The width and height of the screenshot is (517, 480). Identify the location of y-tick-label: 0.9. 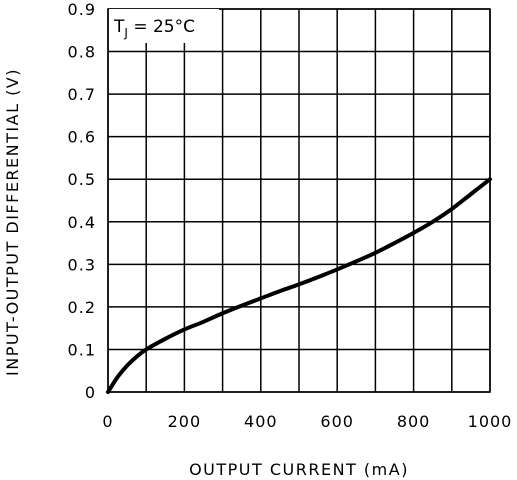
(82, 9).